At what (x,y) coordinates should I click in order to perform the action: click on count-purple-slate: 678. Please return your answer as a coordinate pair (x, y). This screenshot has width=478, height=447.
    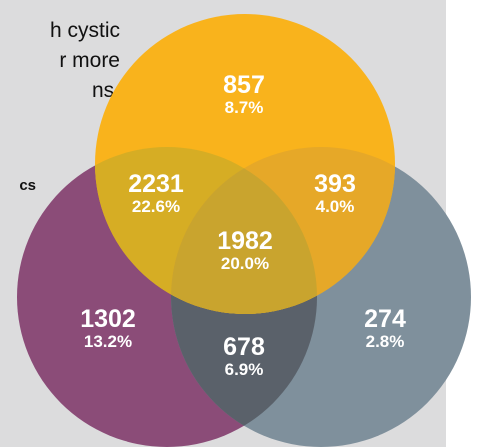
    Looking at the image, I should click on (244, 347).